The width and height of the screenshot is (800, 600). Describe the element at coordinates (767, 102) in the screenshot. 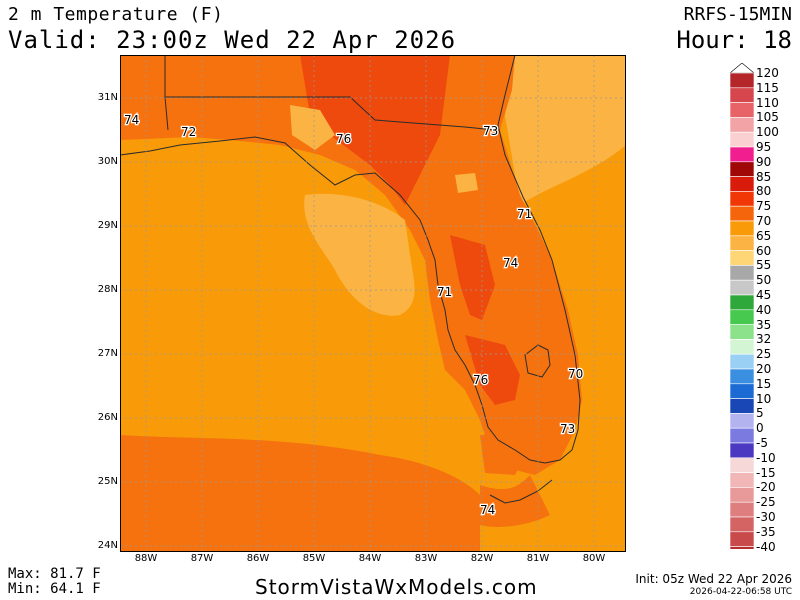

I see `legend-label: 110` at that location.